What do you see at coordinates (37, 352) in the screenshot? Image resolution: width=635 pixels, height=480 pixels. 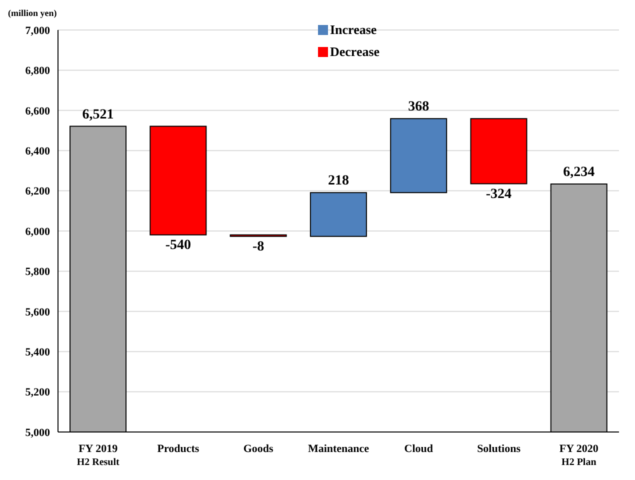 I see `y-tick-label: 5,400` at bounding box center [37, 352].